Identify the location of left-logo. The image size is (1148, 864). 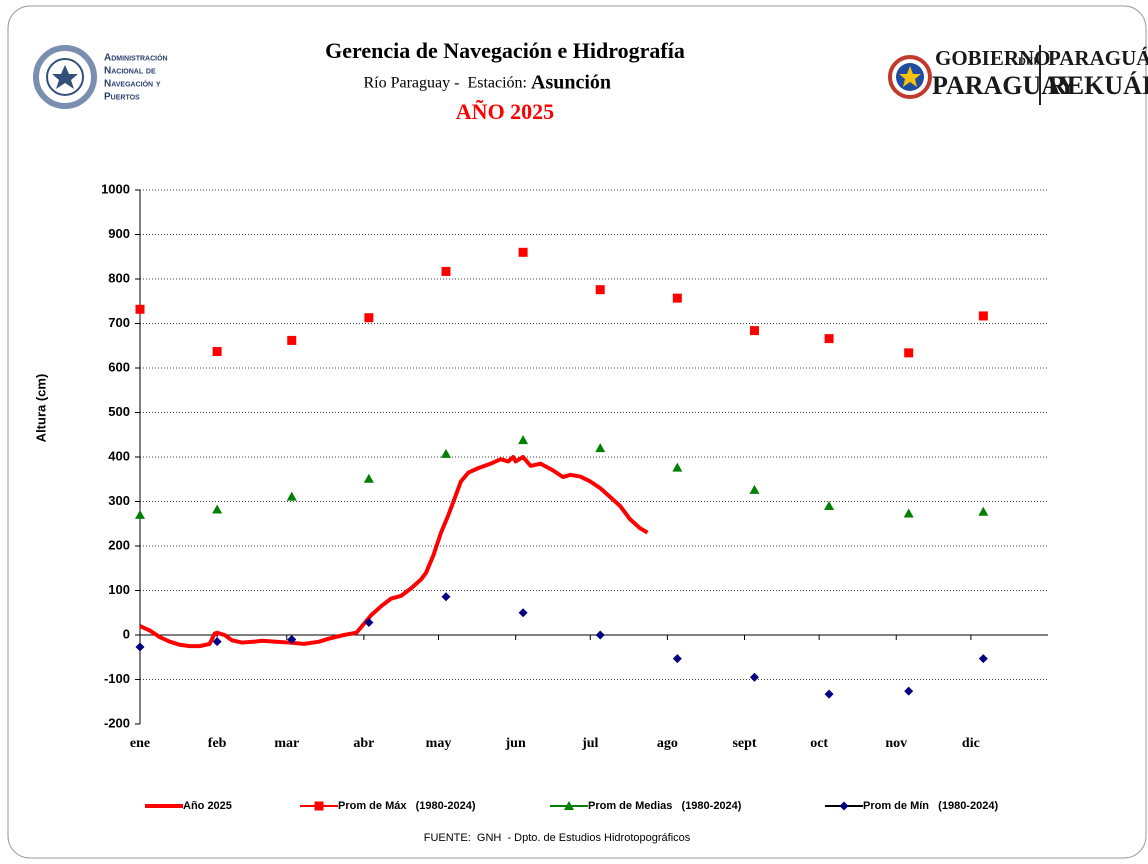
(65, 77).